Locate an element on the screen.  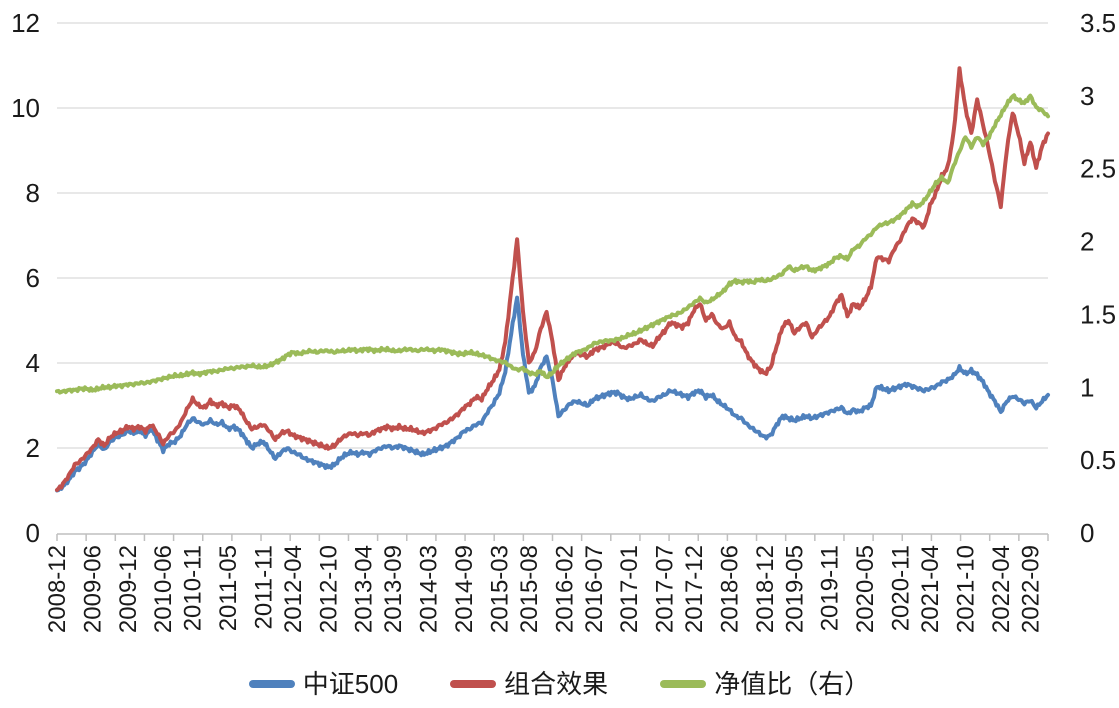
x-tick-label: 2015-03 is located at coordinates (499, 589).